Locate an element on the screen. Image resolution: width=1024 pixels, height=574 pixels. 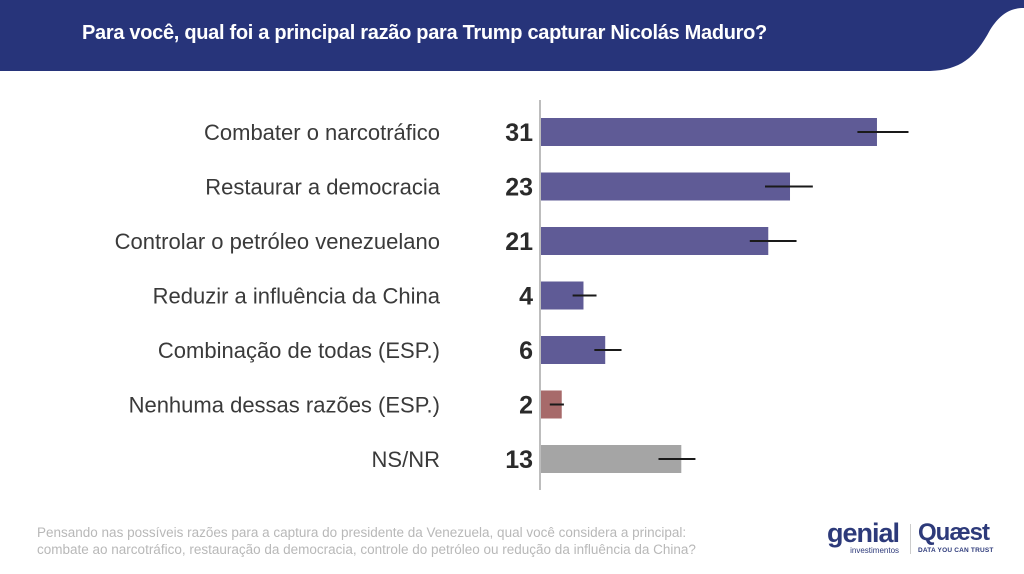
value-label: 31 is located at coordinates (519, 133).